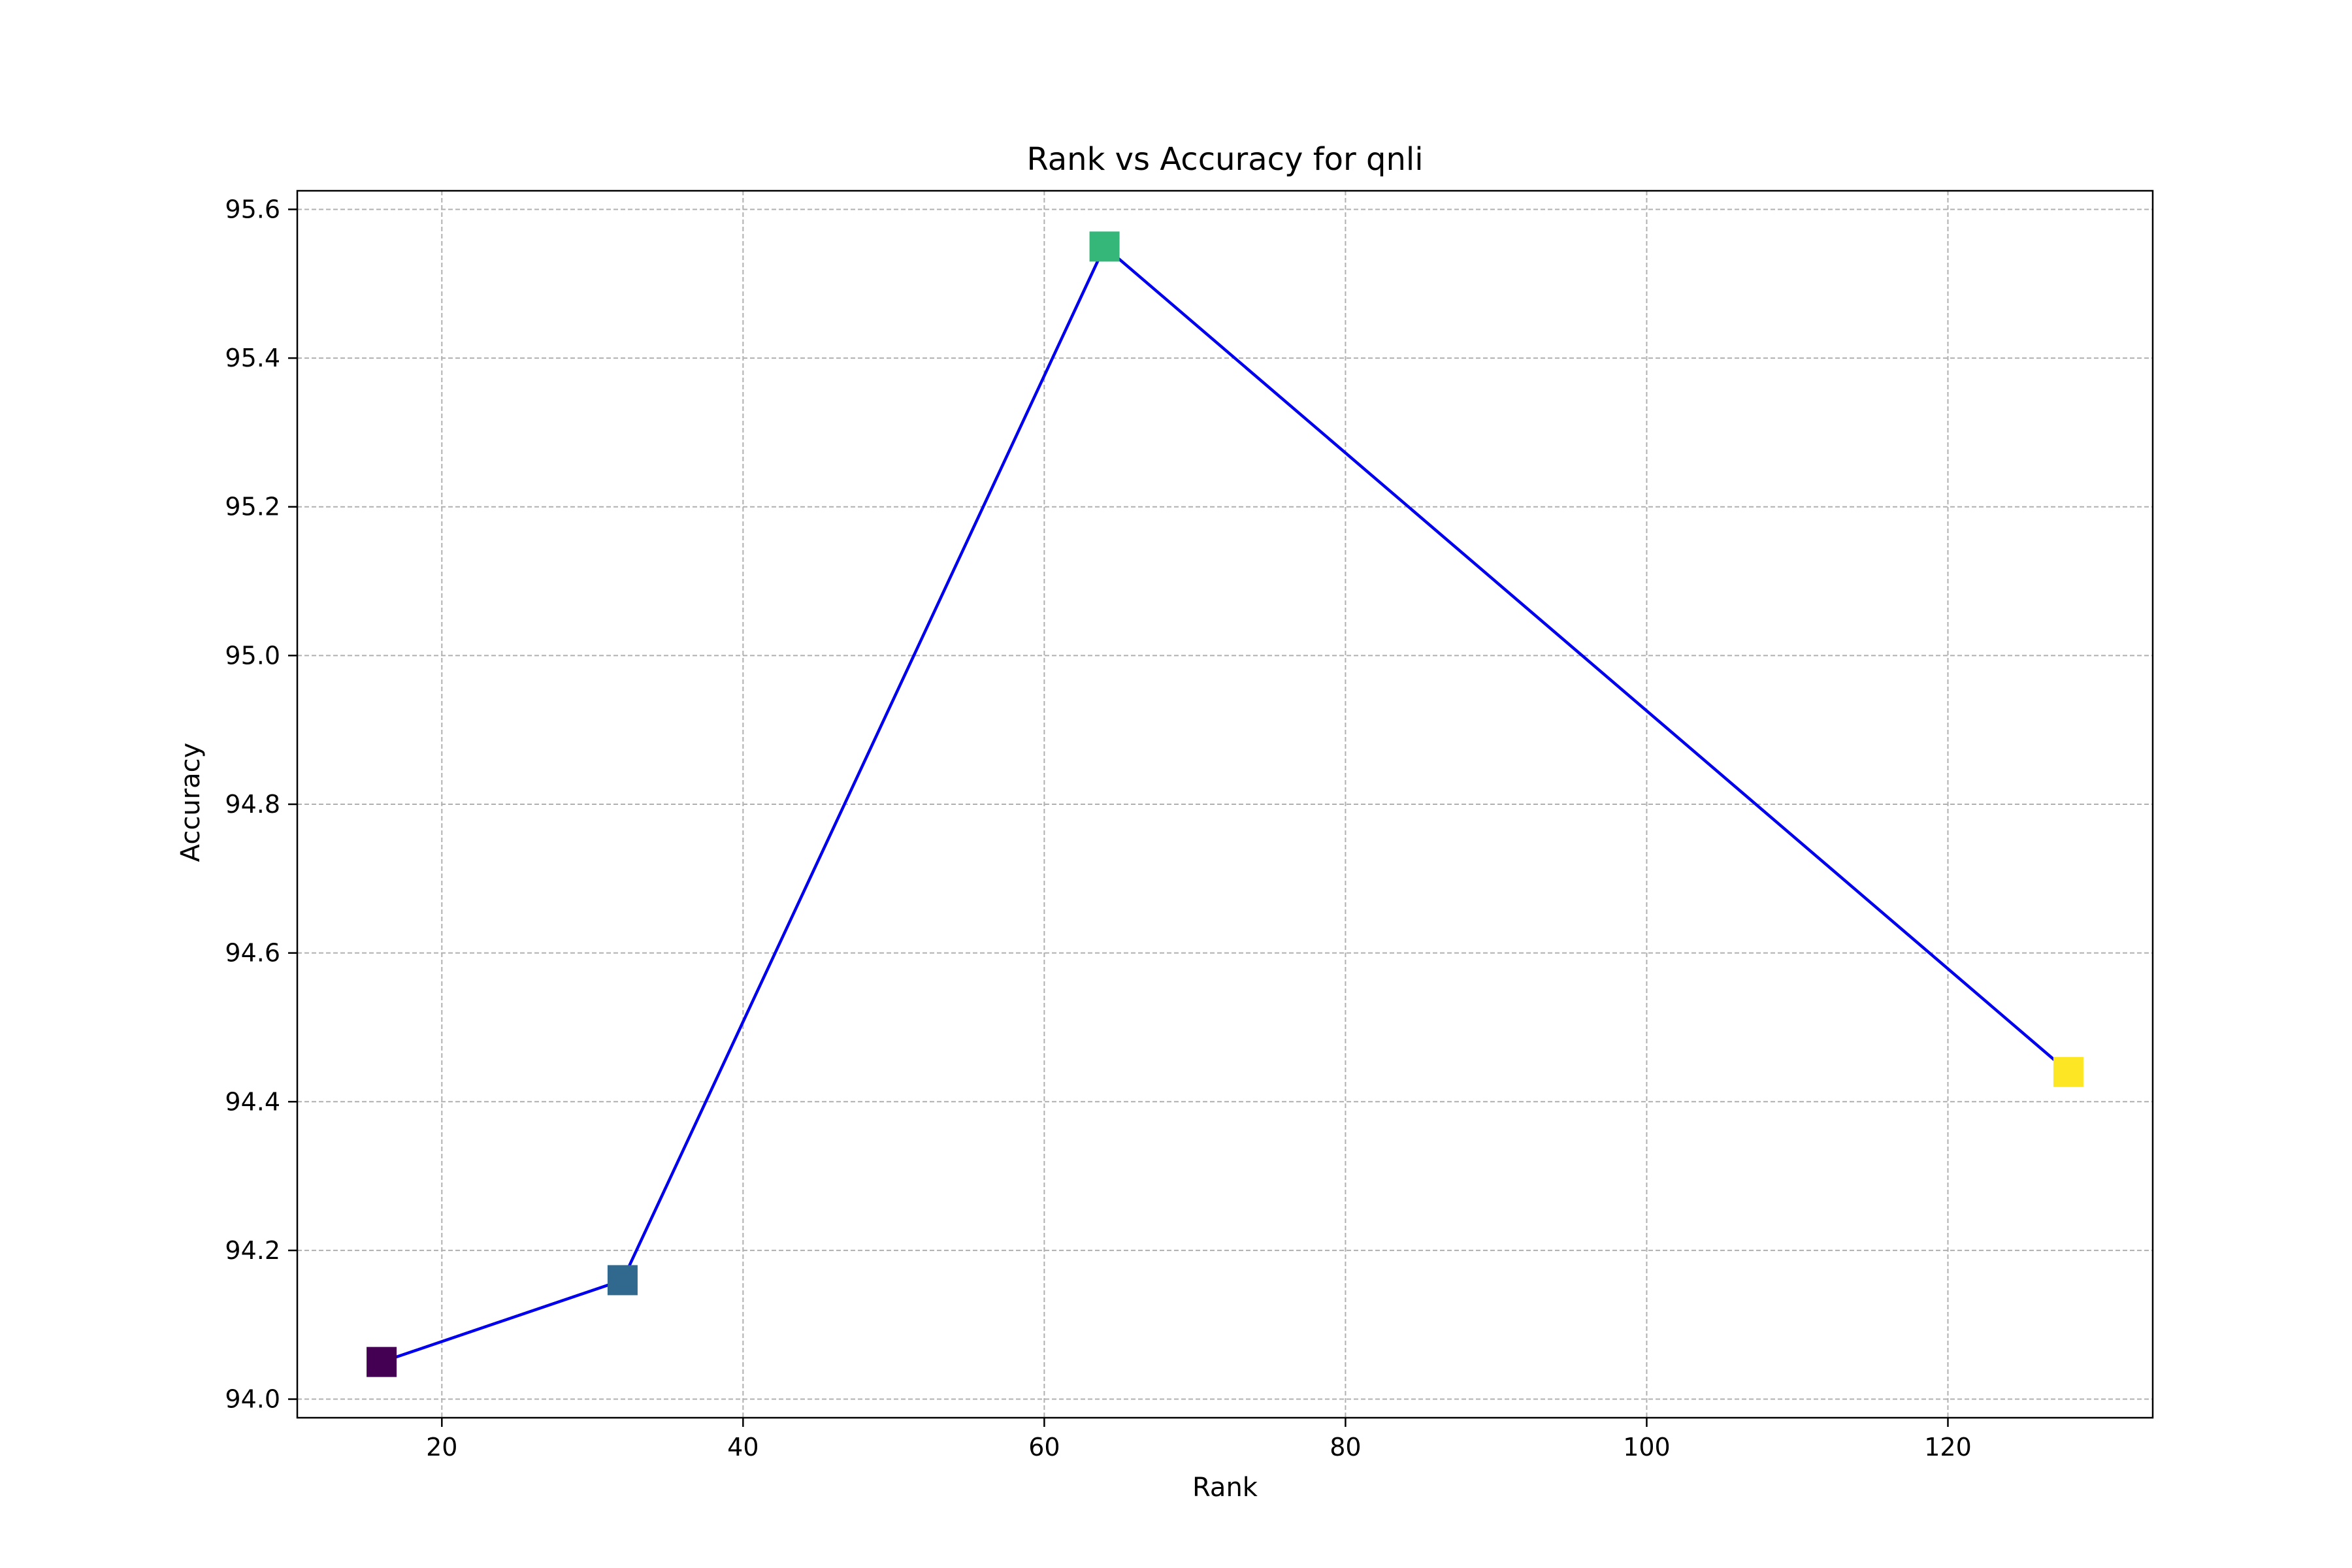 This screenshot has height=1568, width=2352. Describe the element at coordinates (252, 1250) in the screenshot. I see `y-tick-label: 94.2` at that location.